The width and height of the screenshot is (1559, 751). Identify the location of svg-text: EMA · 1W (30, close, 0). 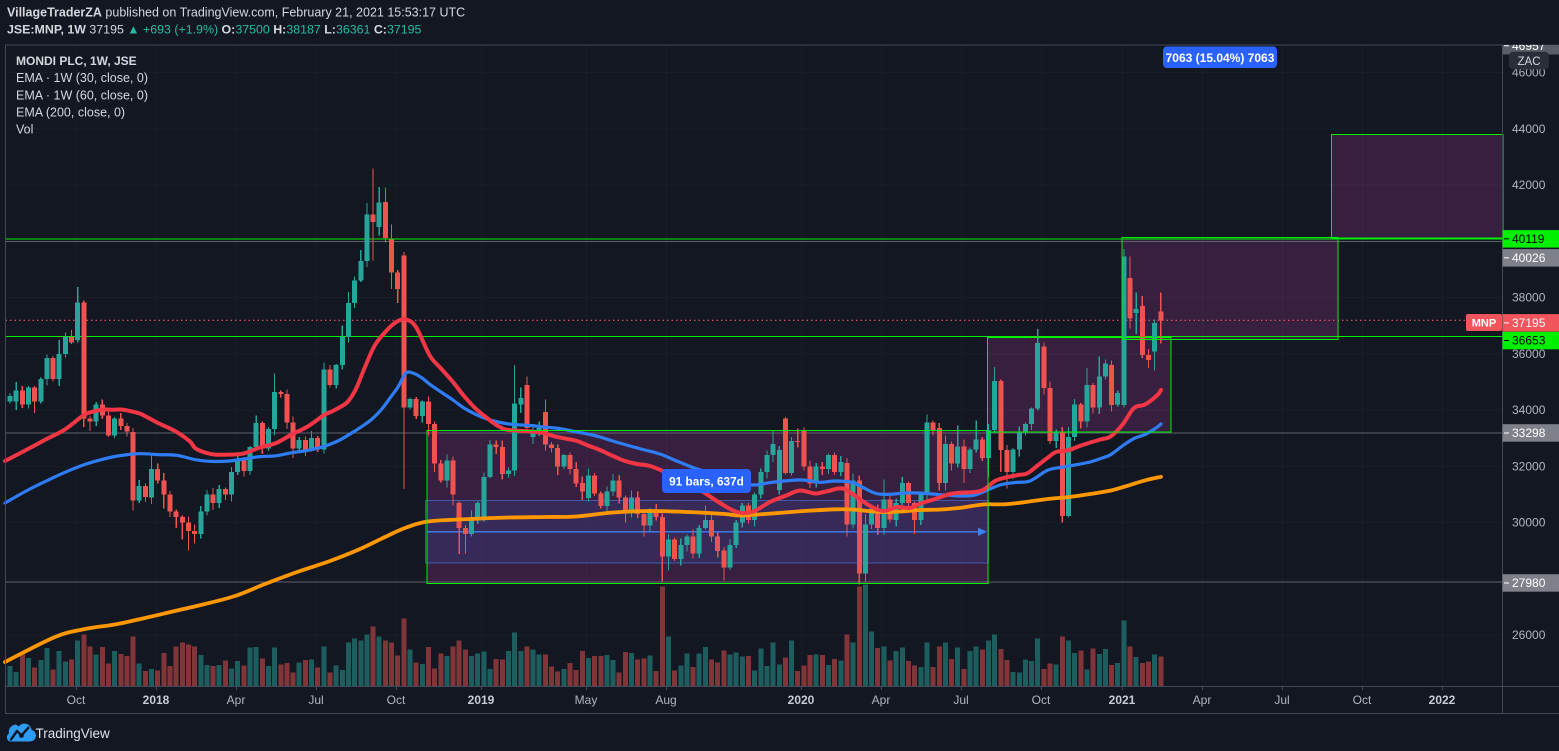
(82, 78).